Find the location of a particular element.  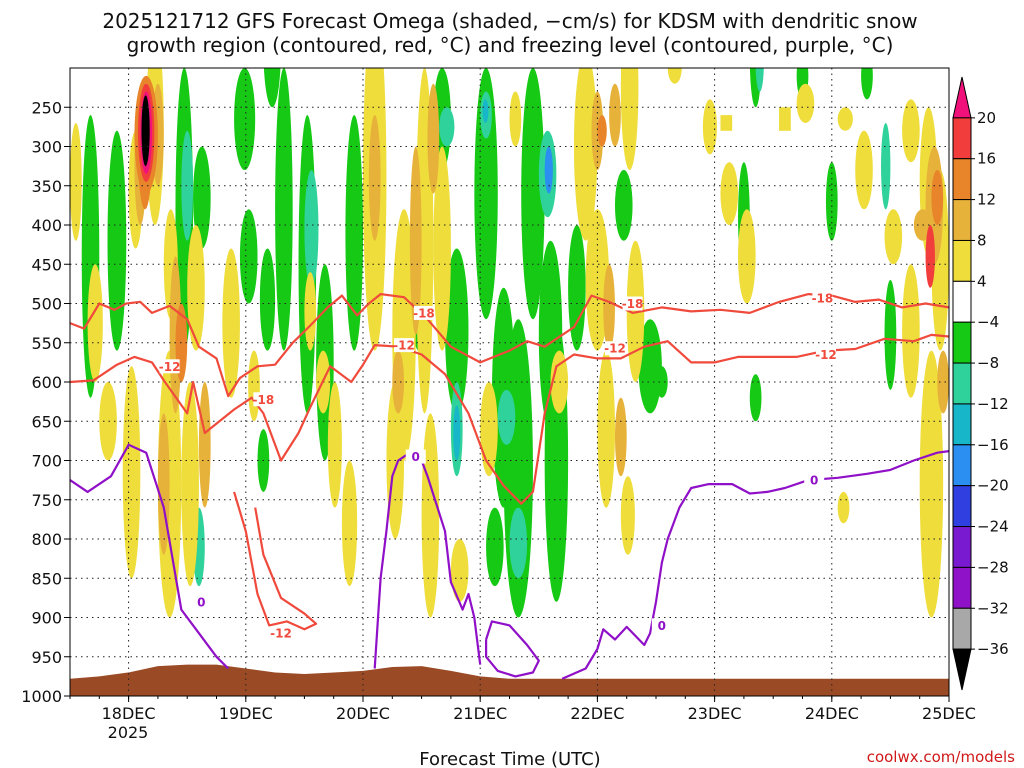

contour-label-minus18: -18 is located at coordinates (633, 304).